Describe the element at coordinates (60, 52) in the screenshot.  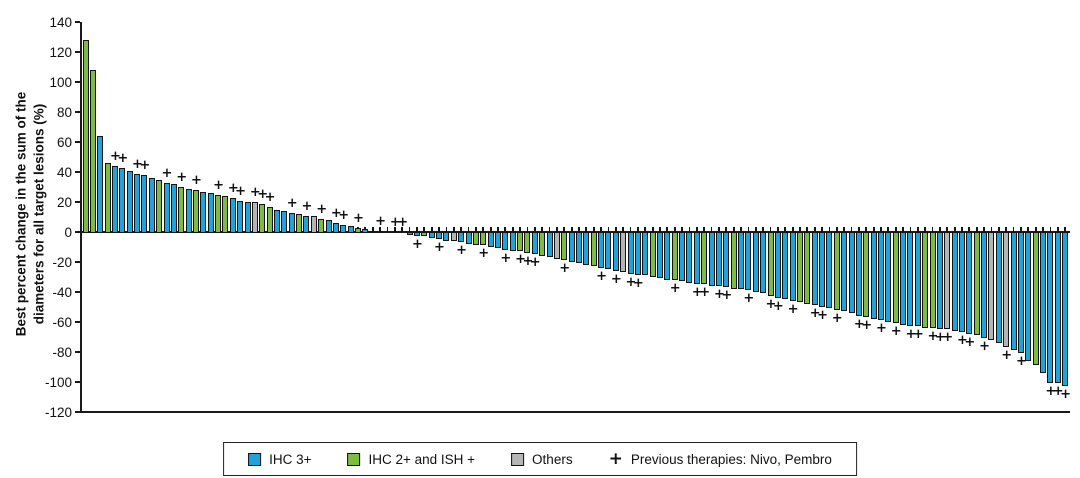
I see `y-tick-label: 120` at that location.